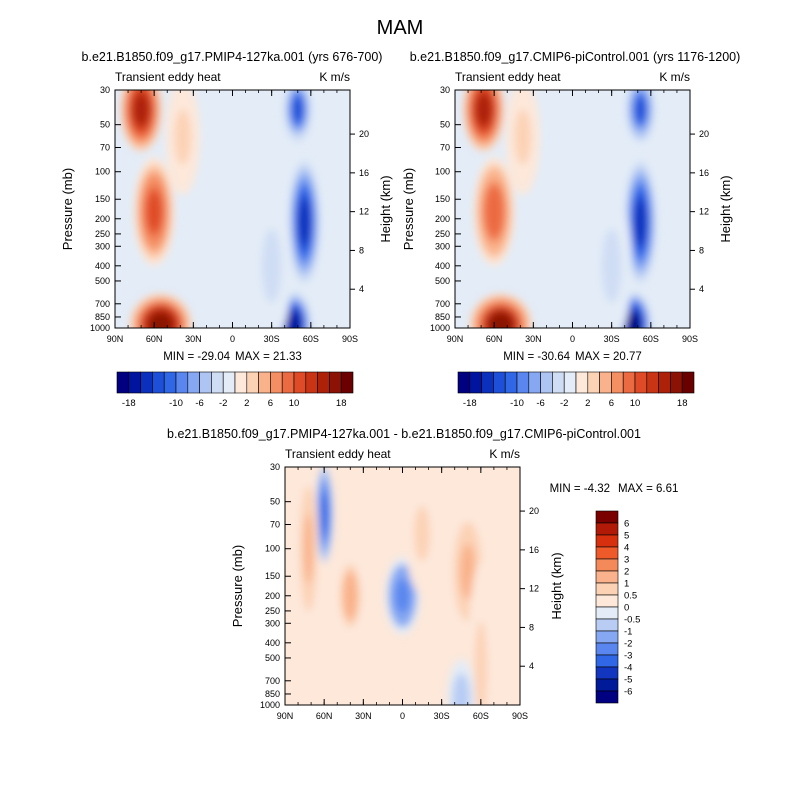  What do you see at coordinates (102, 172) in the screenshot?
I see `y-tick-label: 100` at bounding box center [102, 172].